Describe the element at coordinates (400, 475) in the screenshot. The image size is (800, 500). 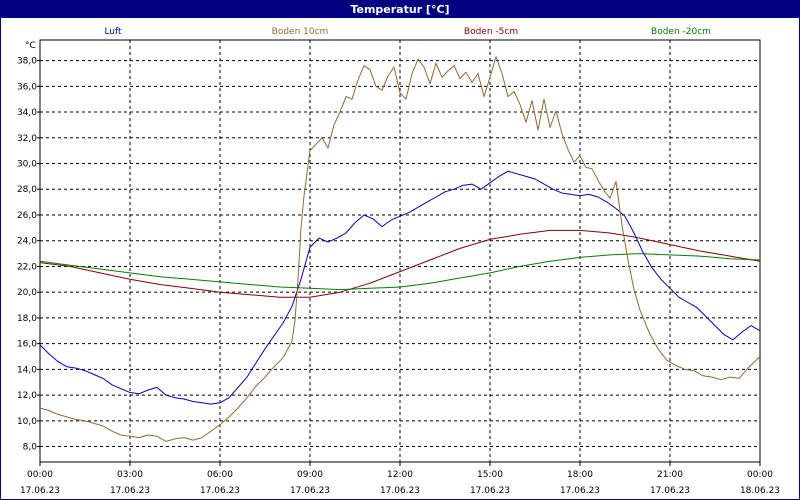
I see `x-tick-time: 12:00` at that location.